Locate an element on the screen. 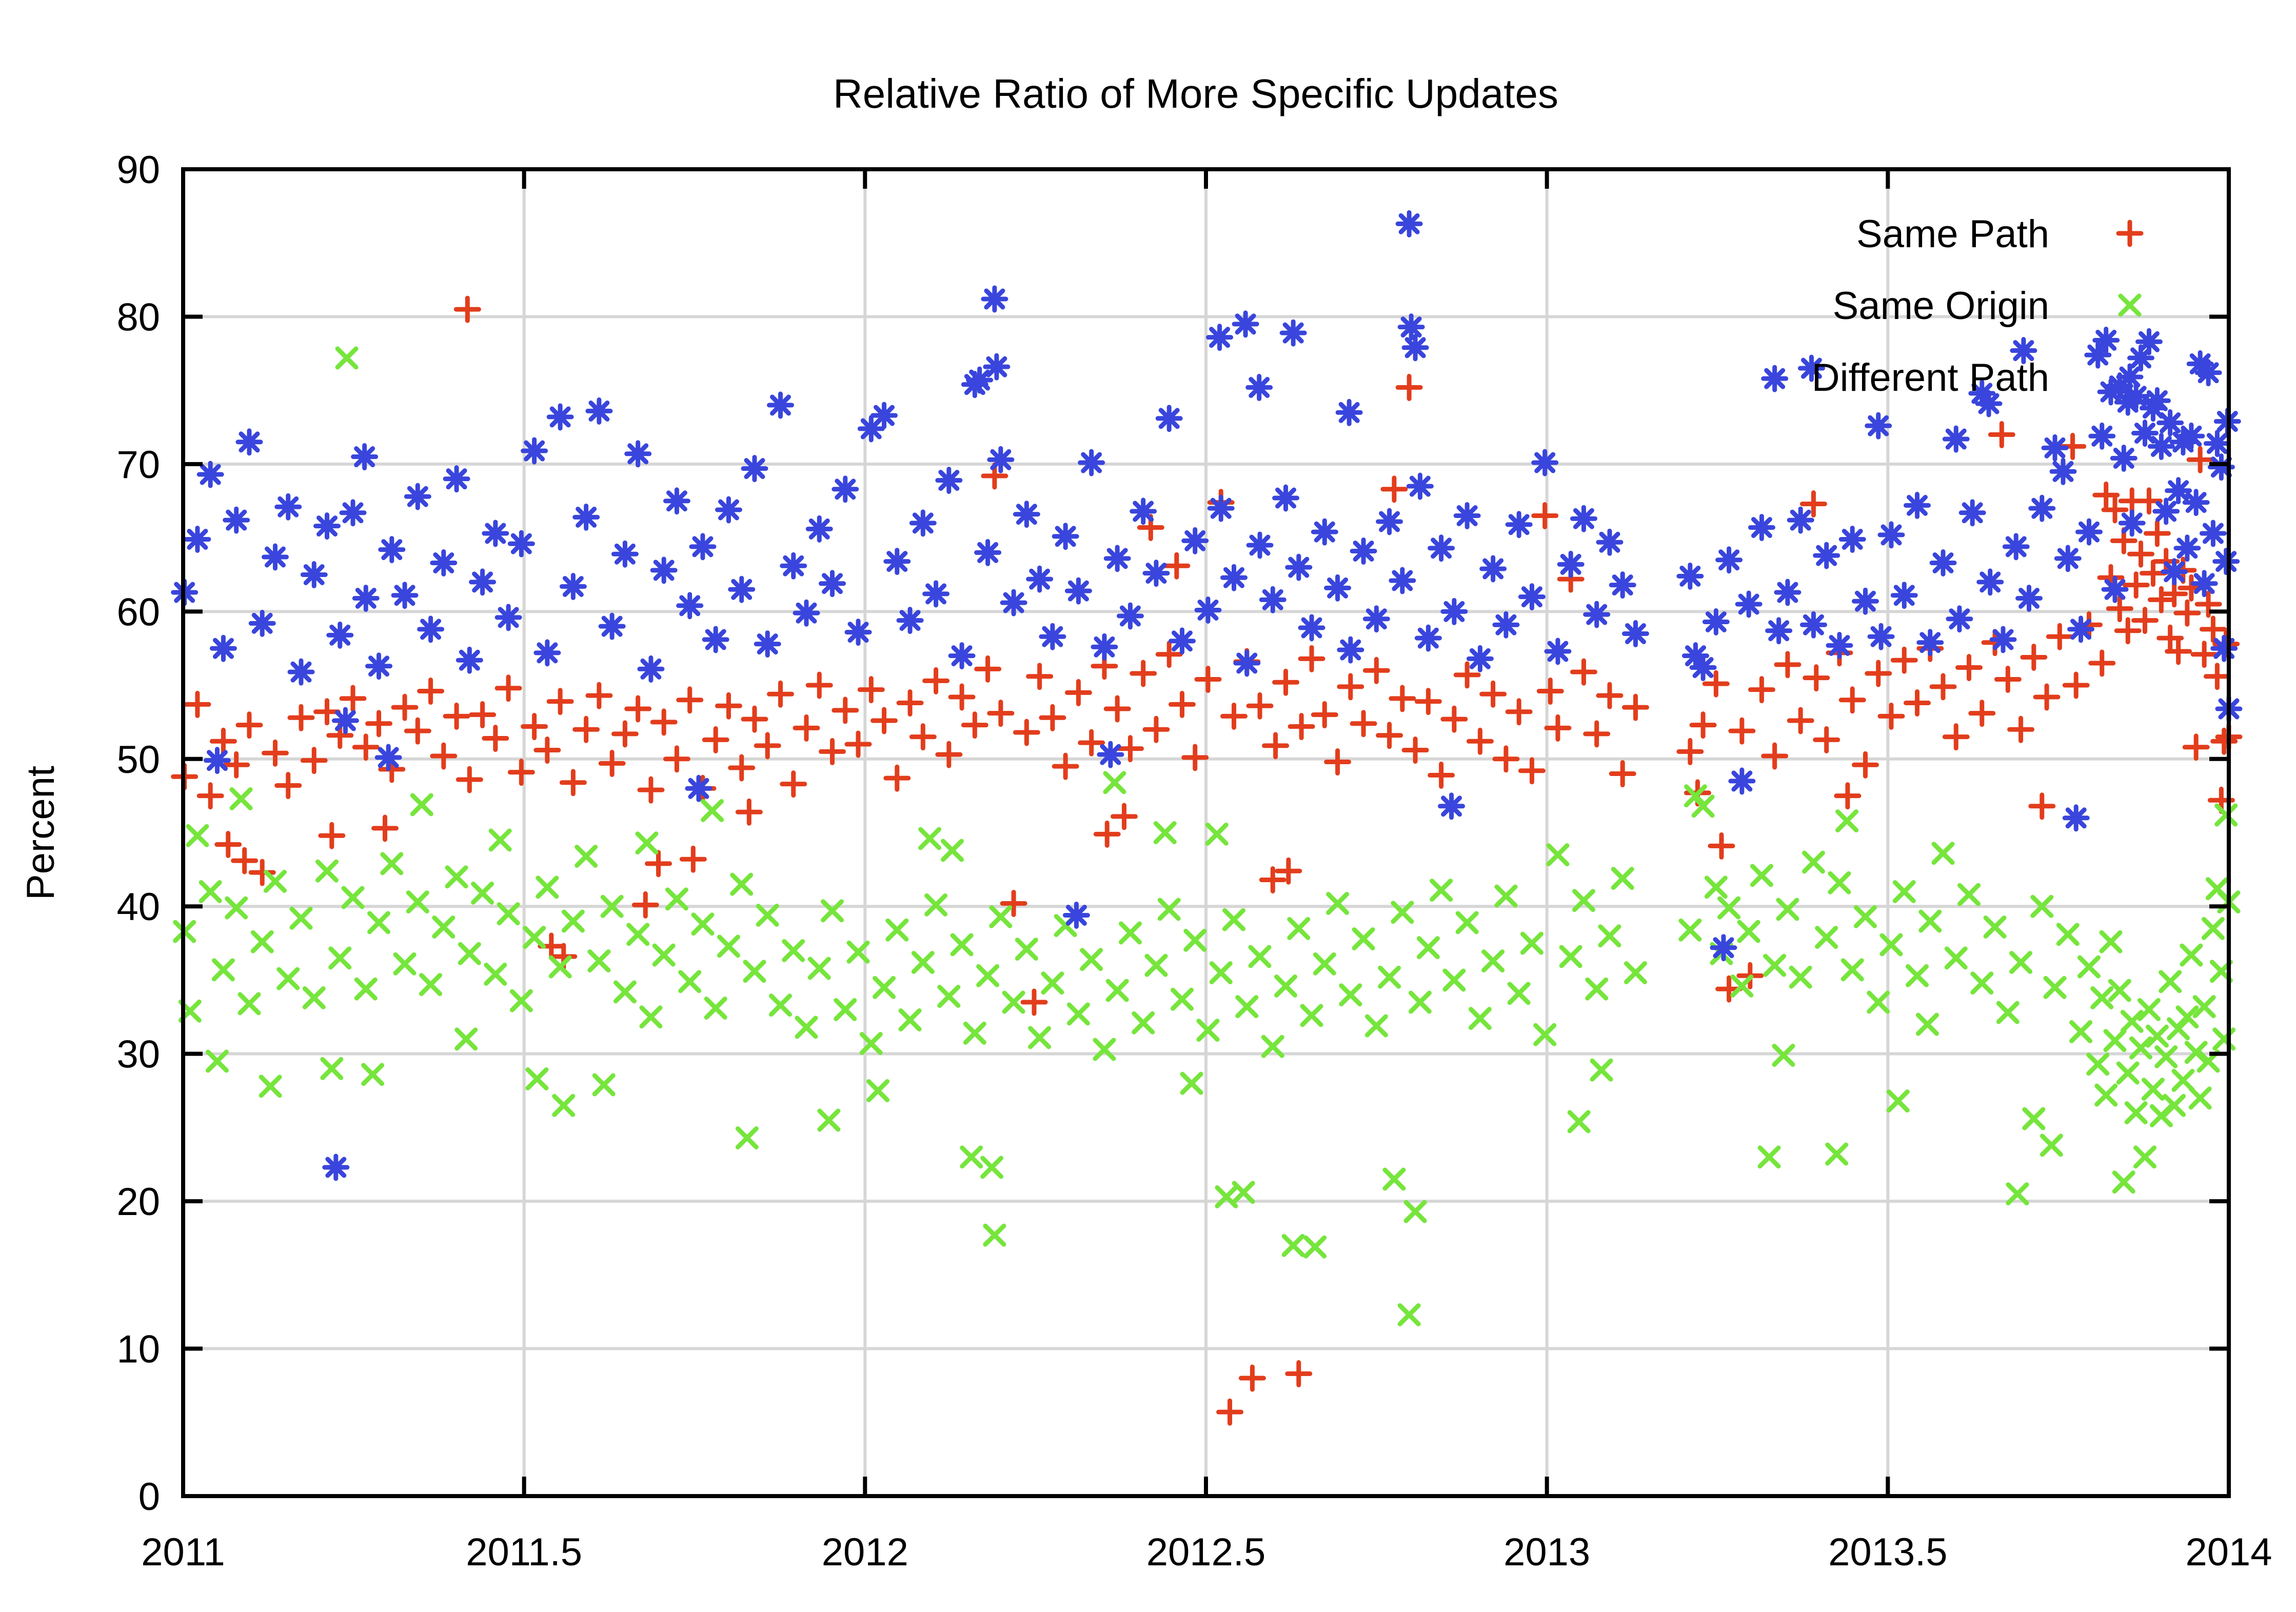  y-tick-label: 80 is located at coordinates (138, 317).